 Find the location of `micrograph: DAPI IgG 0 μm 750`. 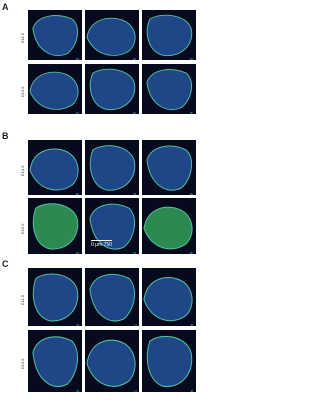

micrograph: DAPI IgG 0 μm 750 is located at coordinates (112, 226).